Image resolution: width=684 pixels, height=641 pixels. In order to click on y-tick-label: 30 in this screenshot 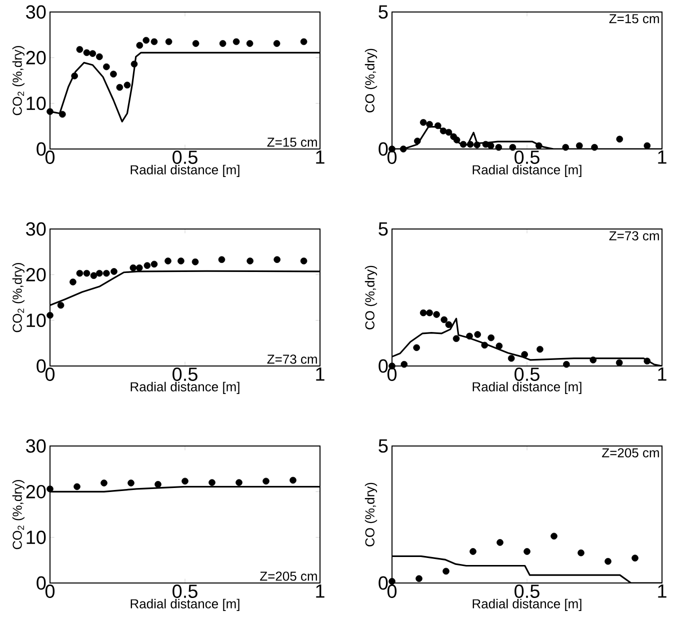, I will do `click(36, 229)`.